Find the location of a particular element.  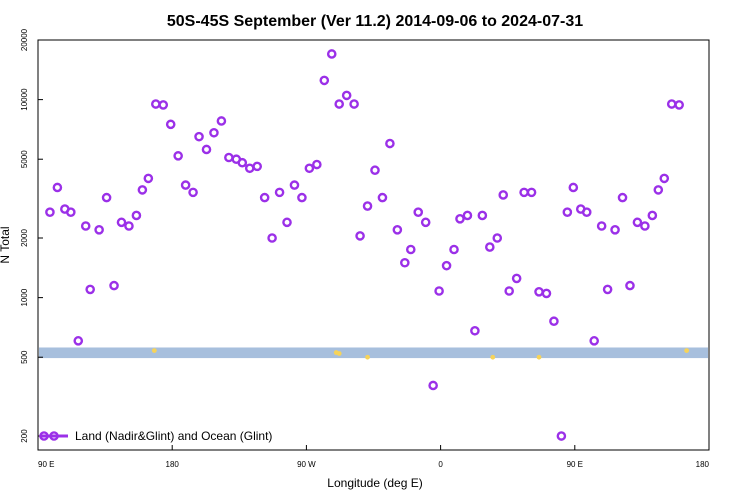

y-tick-label: 1000 is located at coordinates (24, 297).